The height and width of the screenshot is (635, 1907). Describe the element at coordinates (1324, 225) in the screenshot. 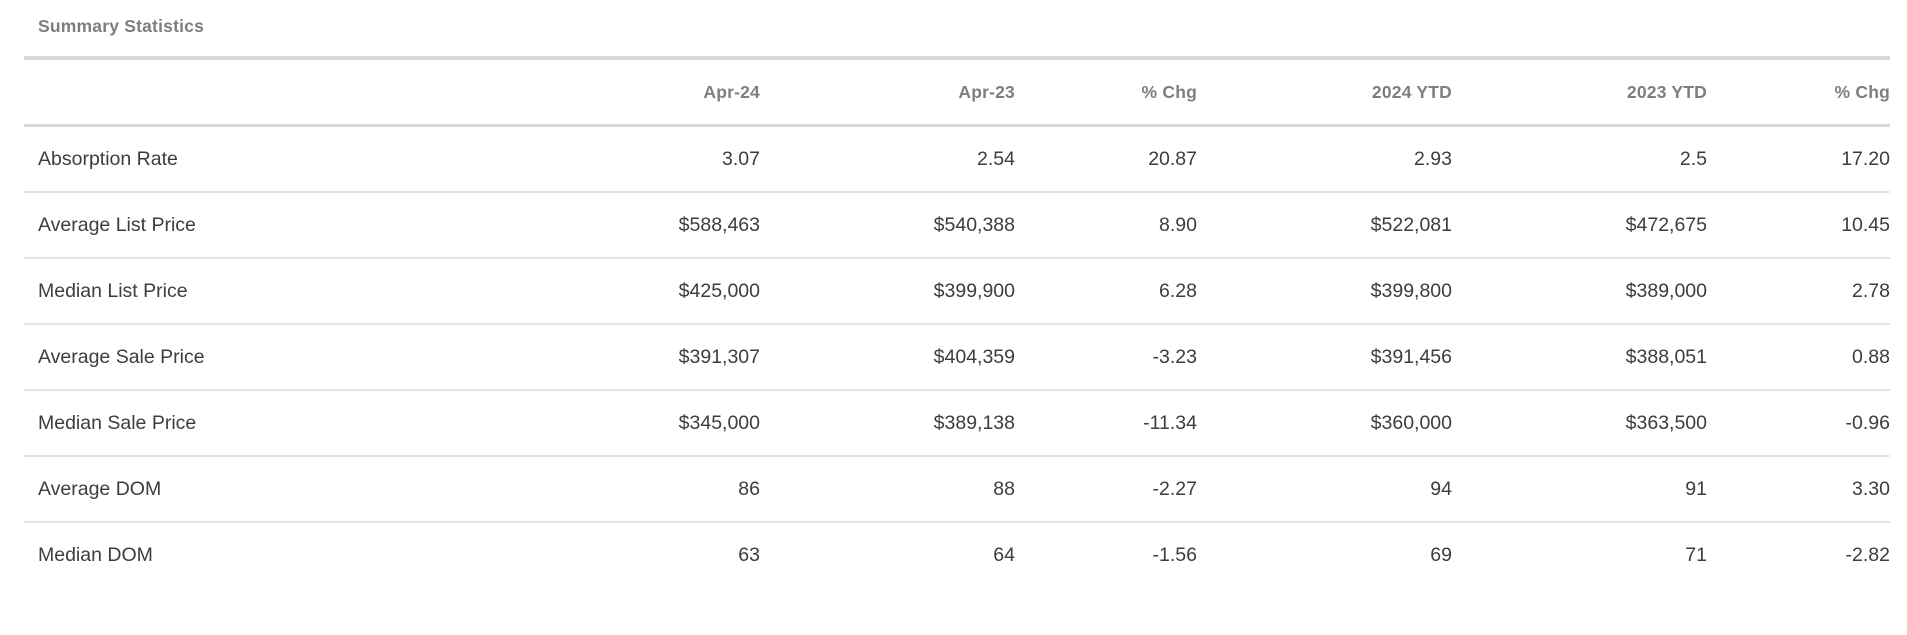

I see `cell-value: $522,081` at that location.